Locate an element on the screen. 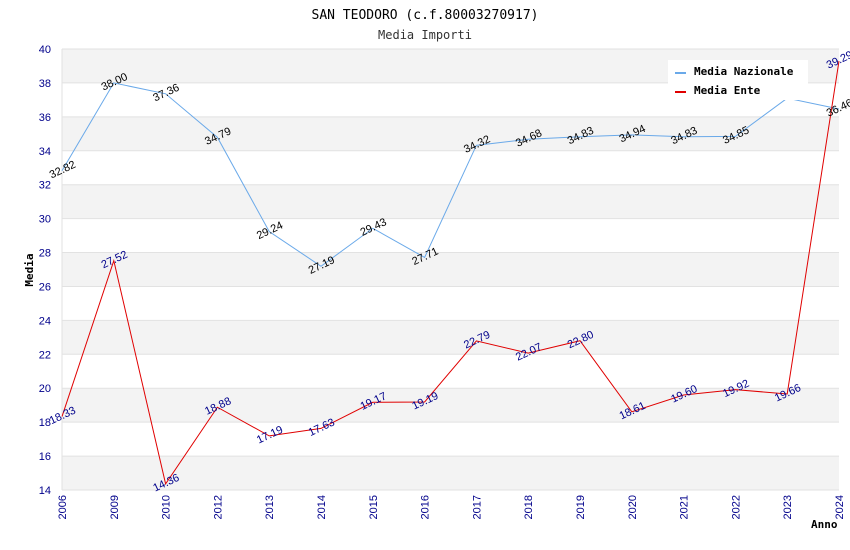 The width and height of the screenshot is (850, 550). legend: Media Nazionale Media Ente is located at coordinates (738, 80).